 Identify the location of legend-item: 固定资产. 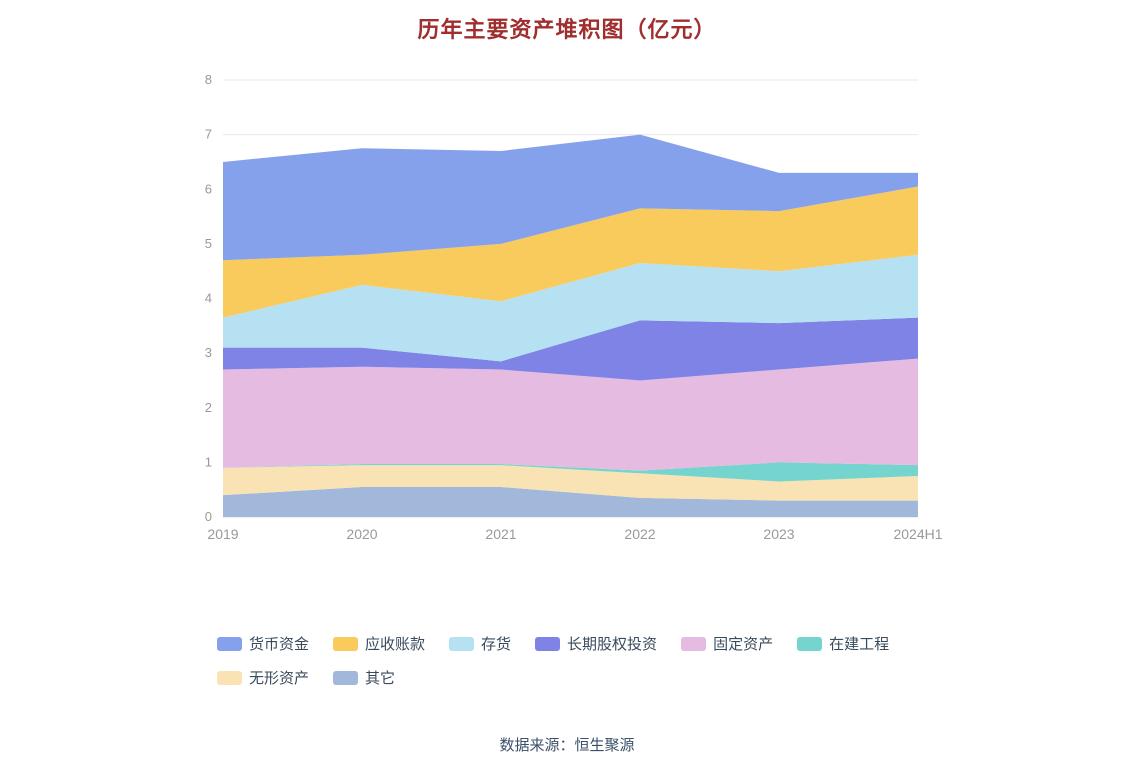
(727, 643).